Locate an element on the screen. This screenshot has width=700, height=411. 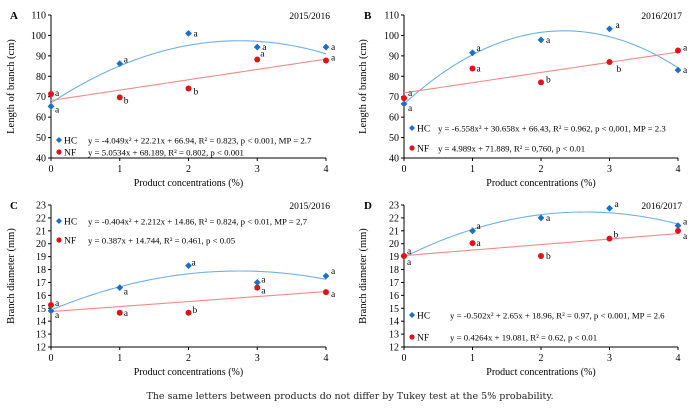
y-axis-title: Length of branch (cm) is located at coordinates (363, 86).